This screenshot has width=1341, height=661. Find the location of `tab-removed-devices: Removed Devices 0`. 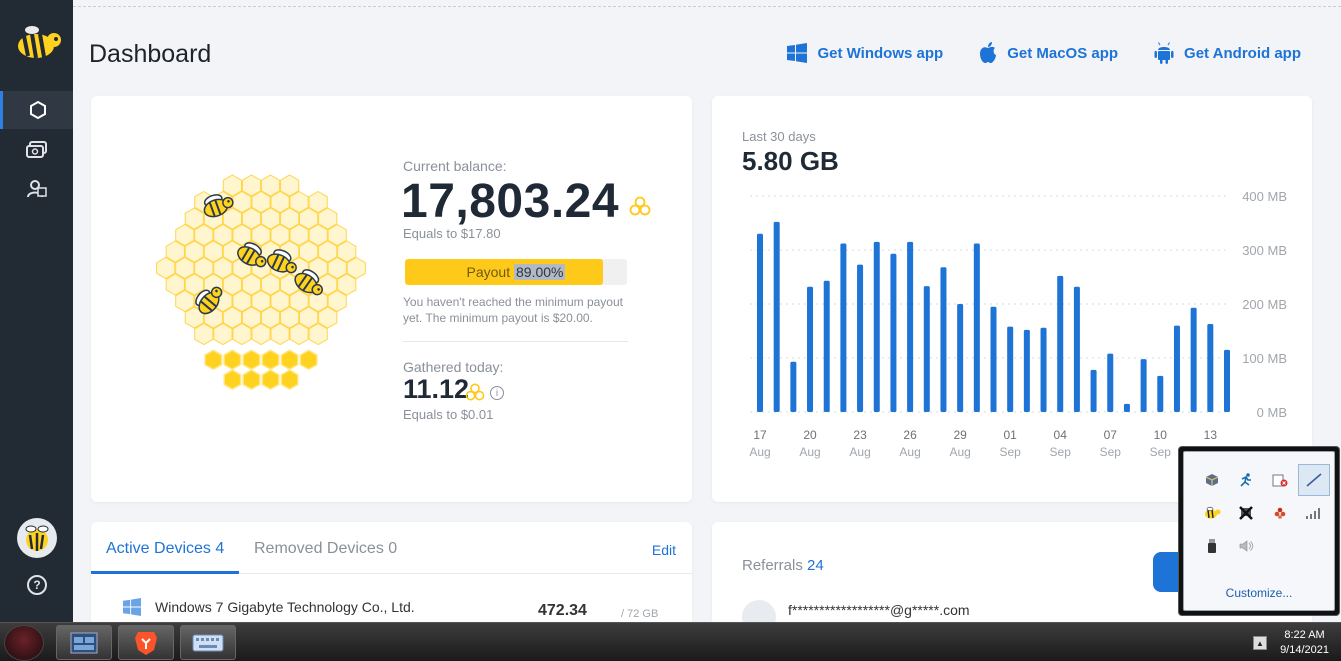

tab-removed-devices: Removed Devices 0 is located at coordinates (325, 549).